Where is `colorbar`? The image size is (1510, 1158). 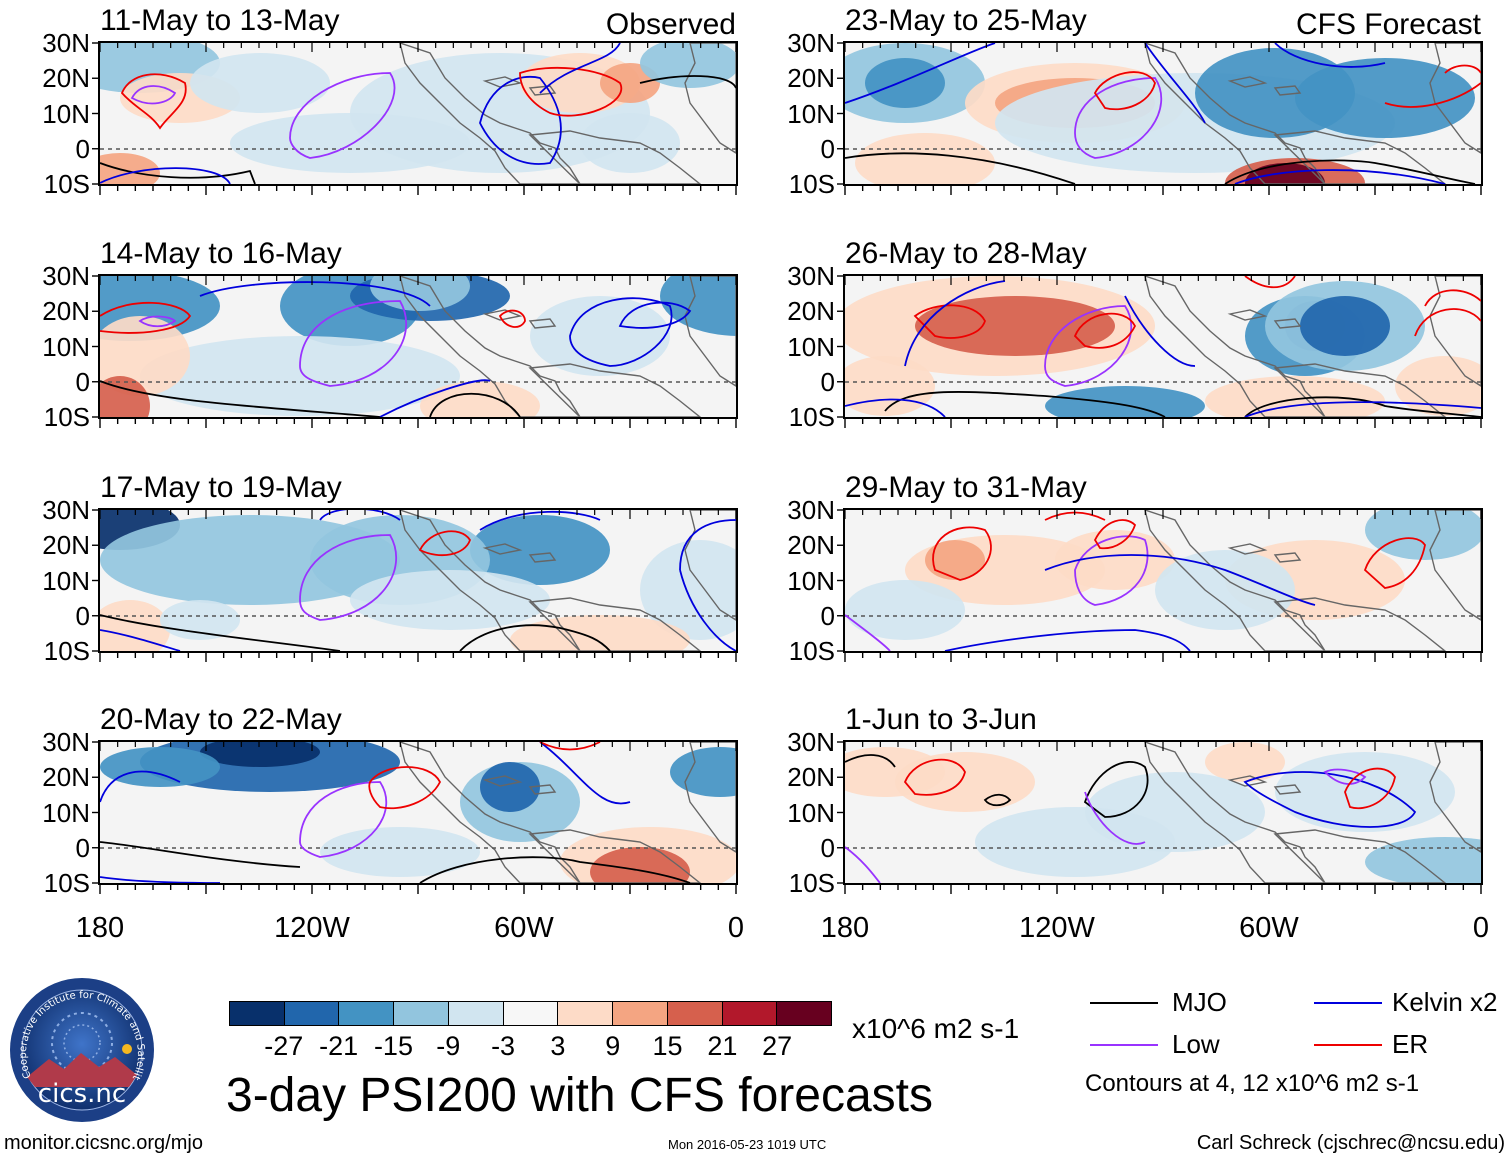 colorbar is located at coordinates (530, 1013).